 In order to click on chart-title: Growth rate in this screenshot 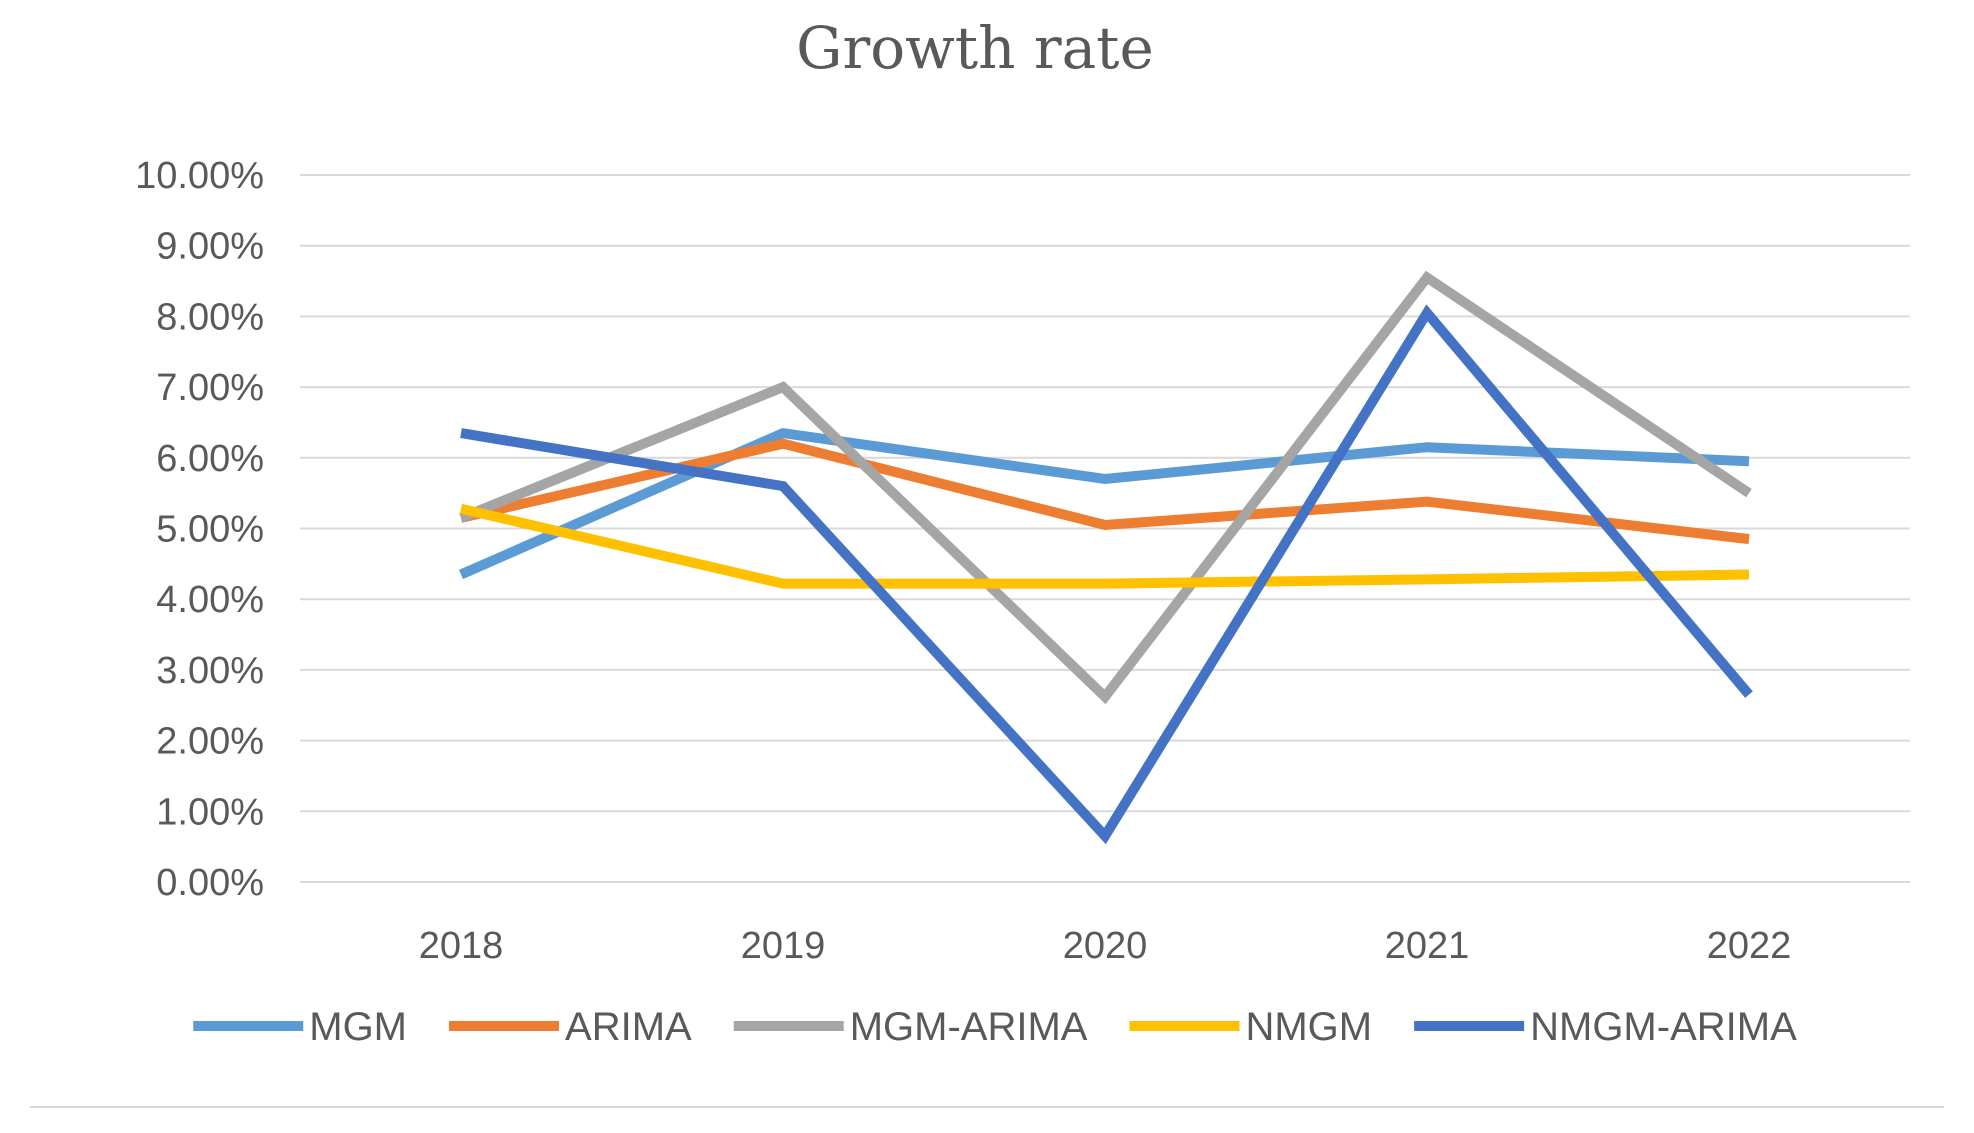, I will do `click(975, 48)`.